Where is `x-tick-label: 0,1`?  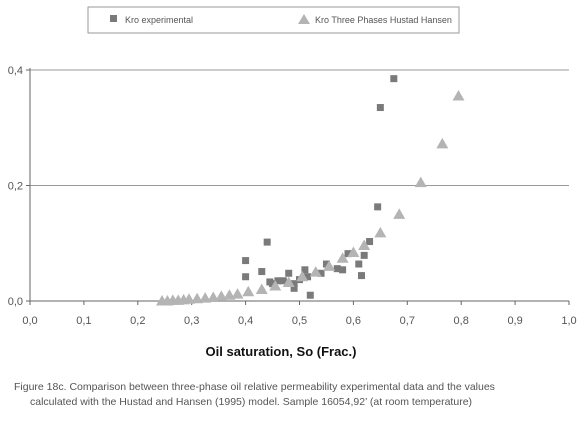 x-tick-label: 0,1 is located at coordinates (83, 321).